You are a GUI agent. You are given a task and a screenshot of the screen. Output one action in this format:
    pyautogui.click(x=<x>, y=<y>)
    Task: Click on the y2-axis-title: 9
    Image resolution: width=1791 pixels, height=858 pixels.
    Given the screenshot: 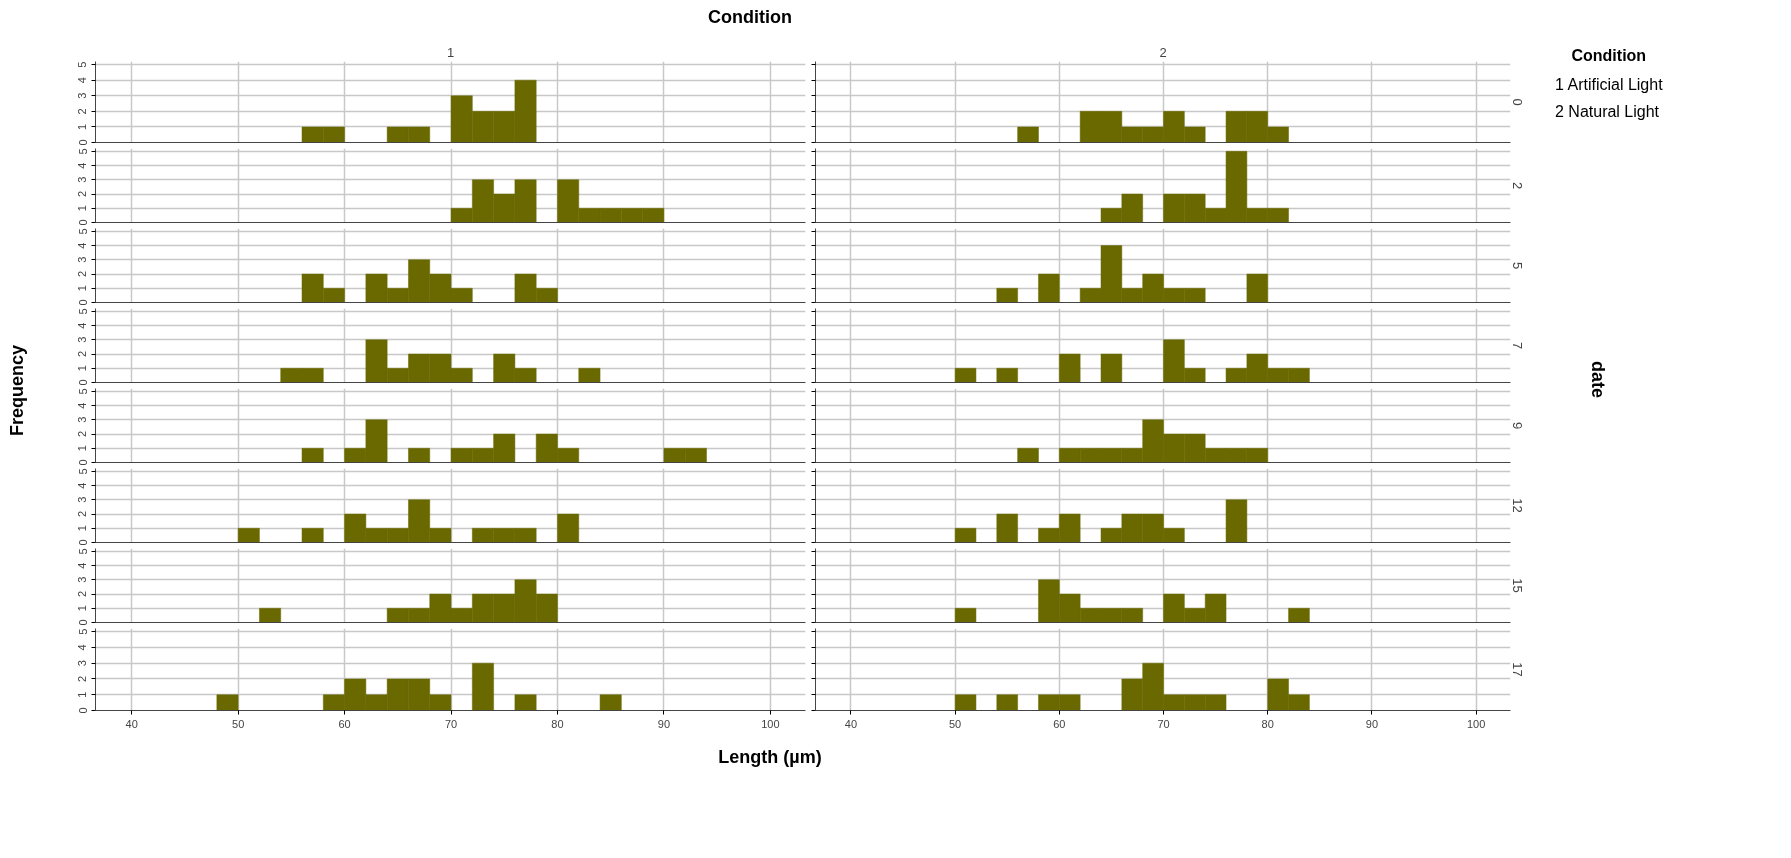 What is the action you would take?
    pyautogui.click(x=1517, y=425)
    